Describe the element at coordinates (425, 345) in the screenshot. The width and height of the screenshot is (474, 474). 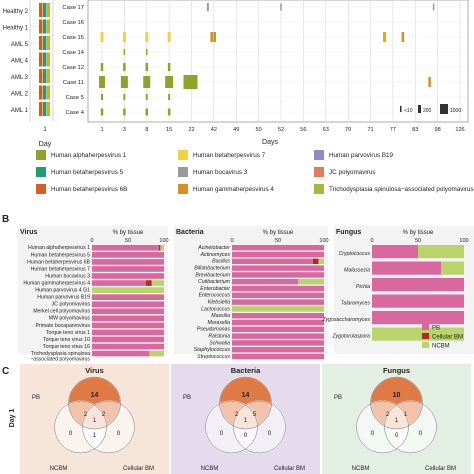
I see `tissue-legend-swatch` at that location.